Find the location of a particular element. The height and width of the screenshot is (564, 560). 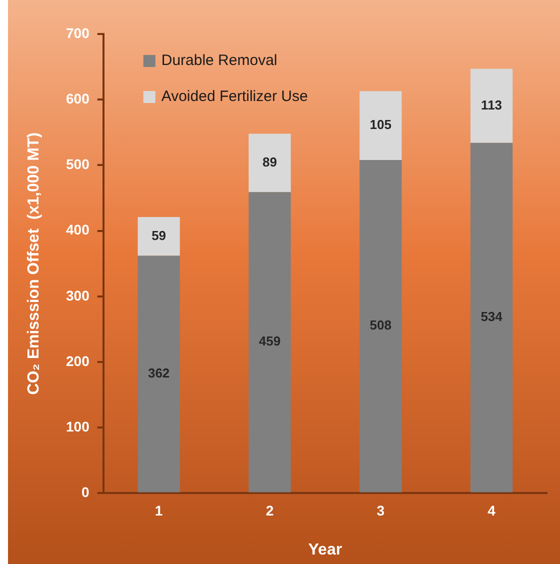

x-tick-label: 3 is located at coordinates (380, 510).